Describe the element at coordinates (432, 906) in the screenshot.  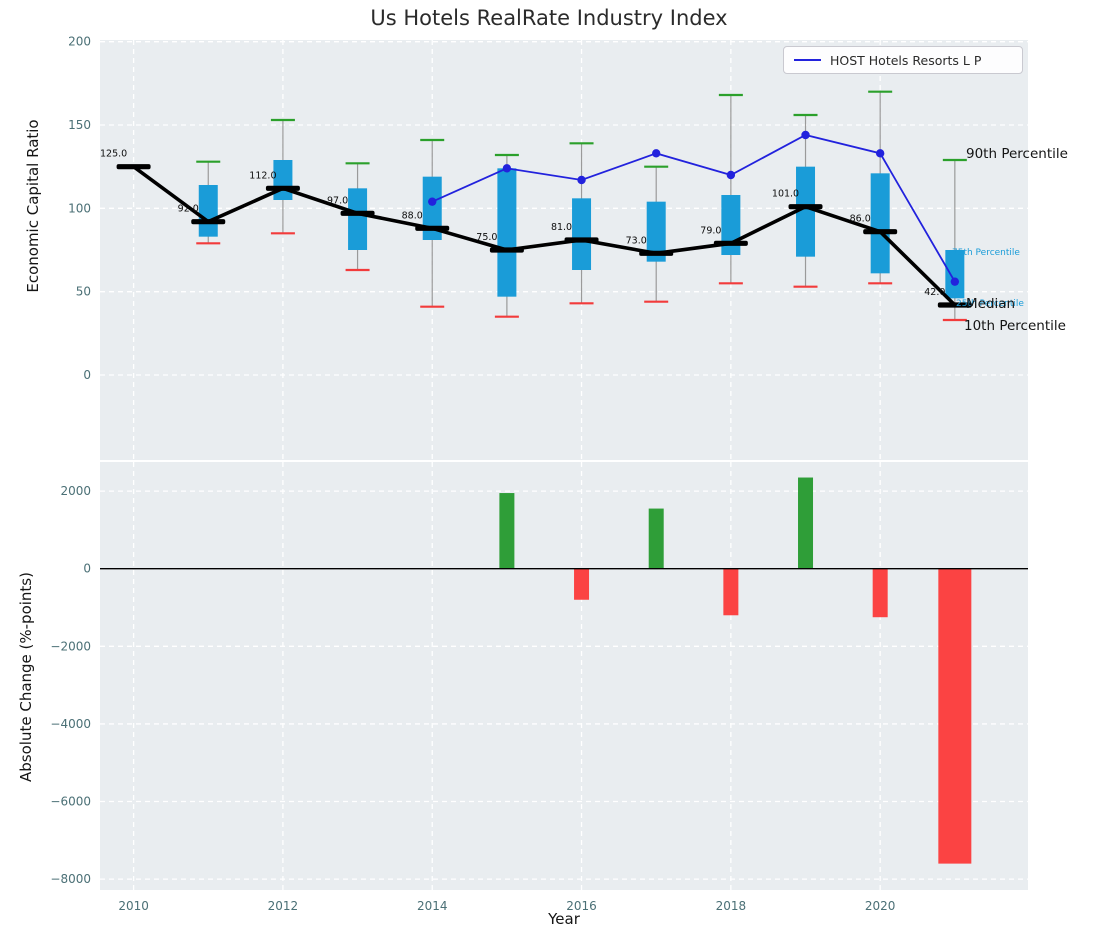
I see `x-tick-label: 2014` at that location.